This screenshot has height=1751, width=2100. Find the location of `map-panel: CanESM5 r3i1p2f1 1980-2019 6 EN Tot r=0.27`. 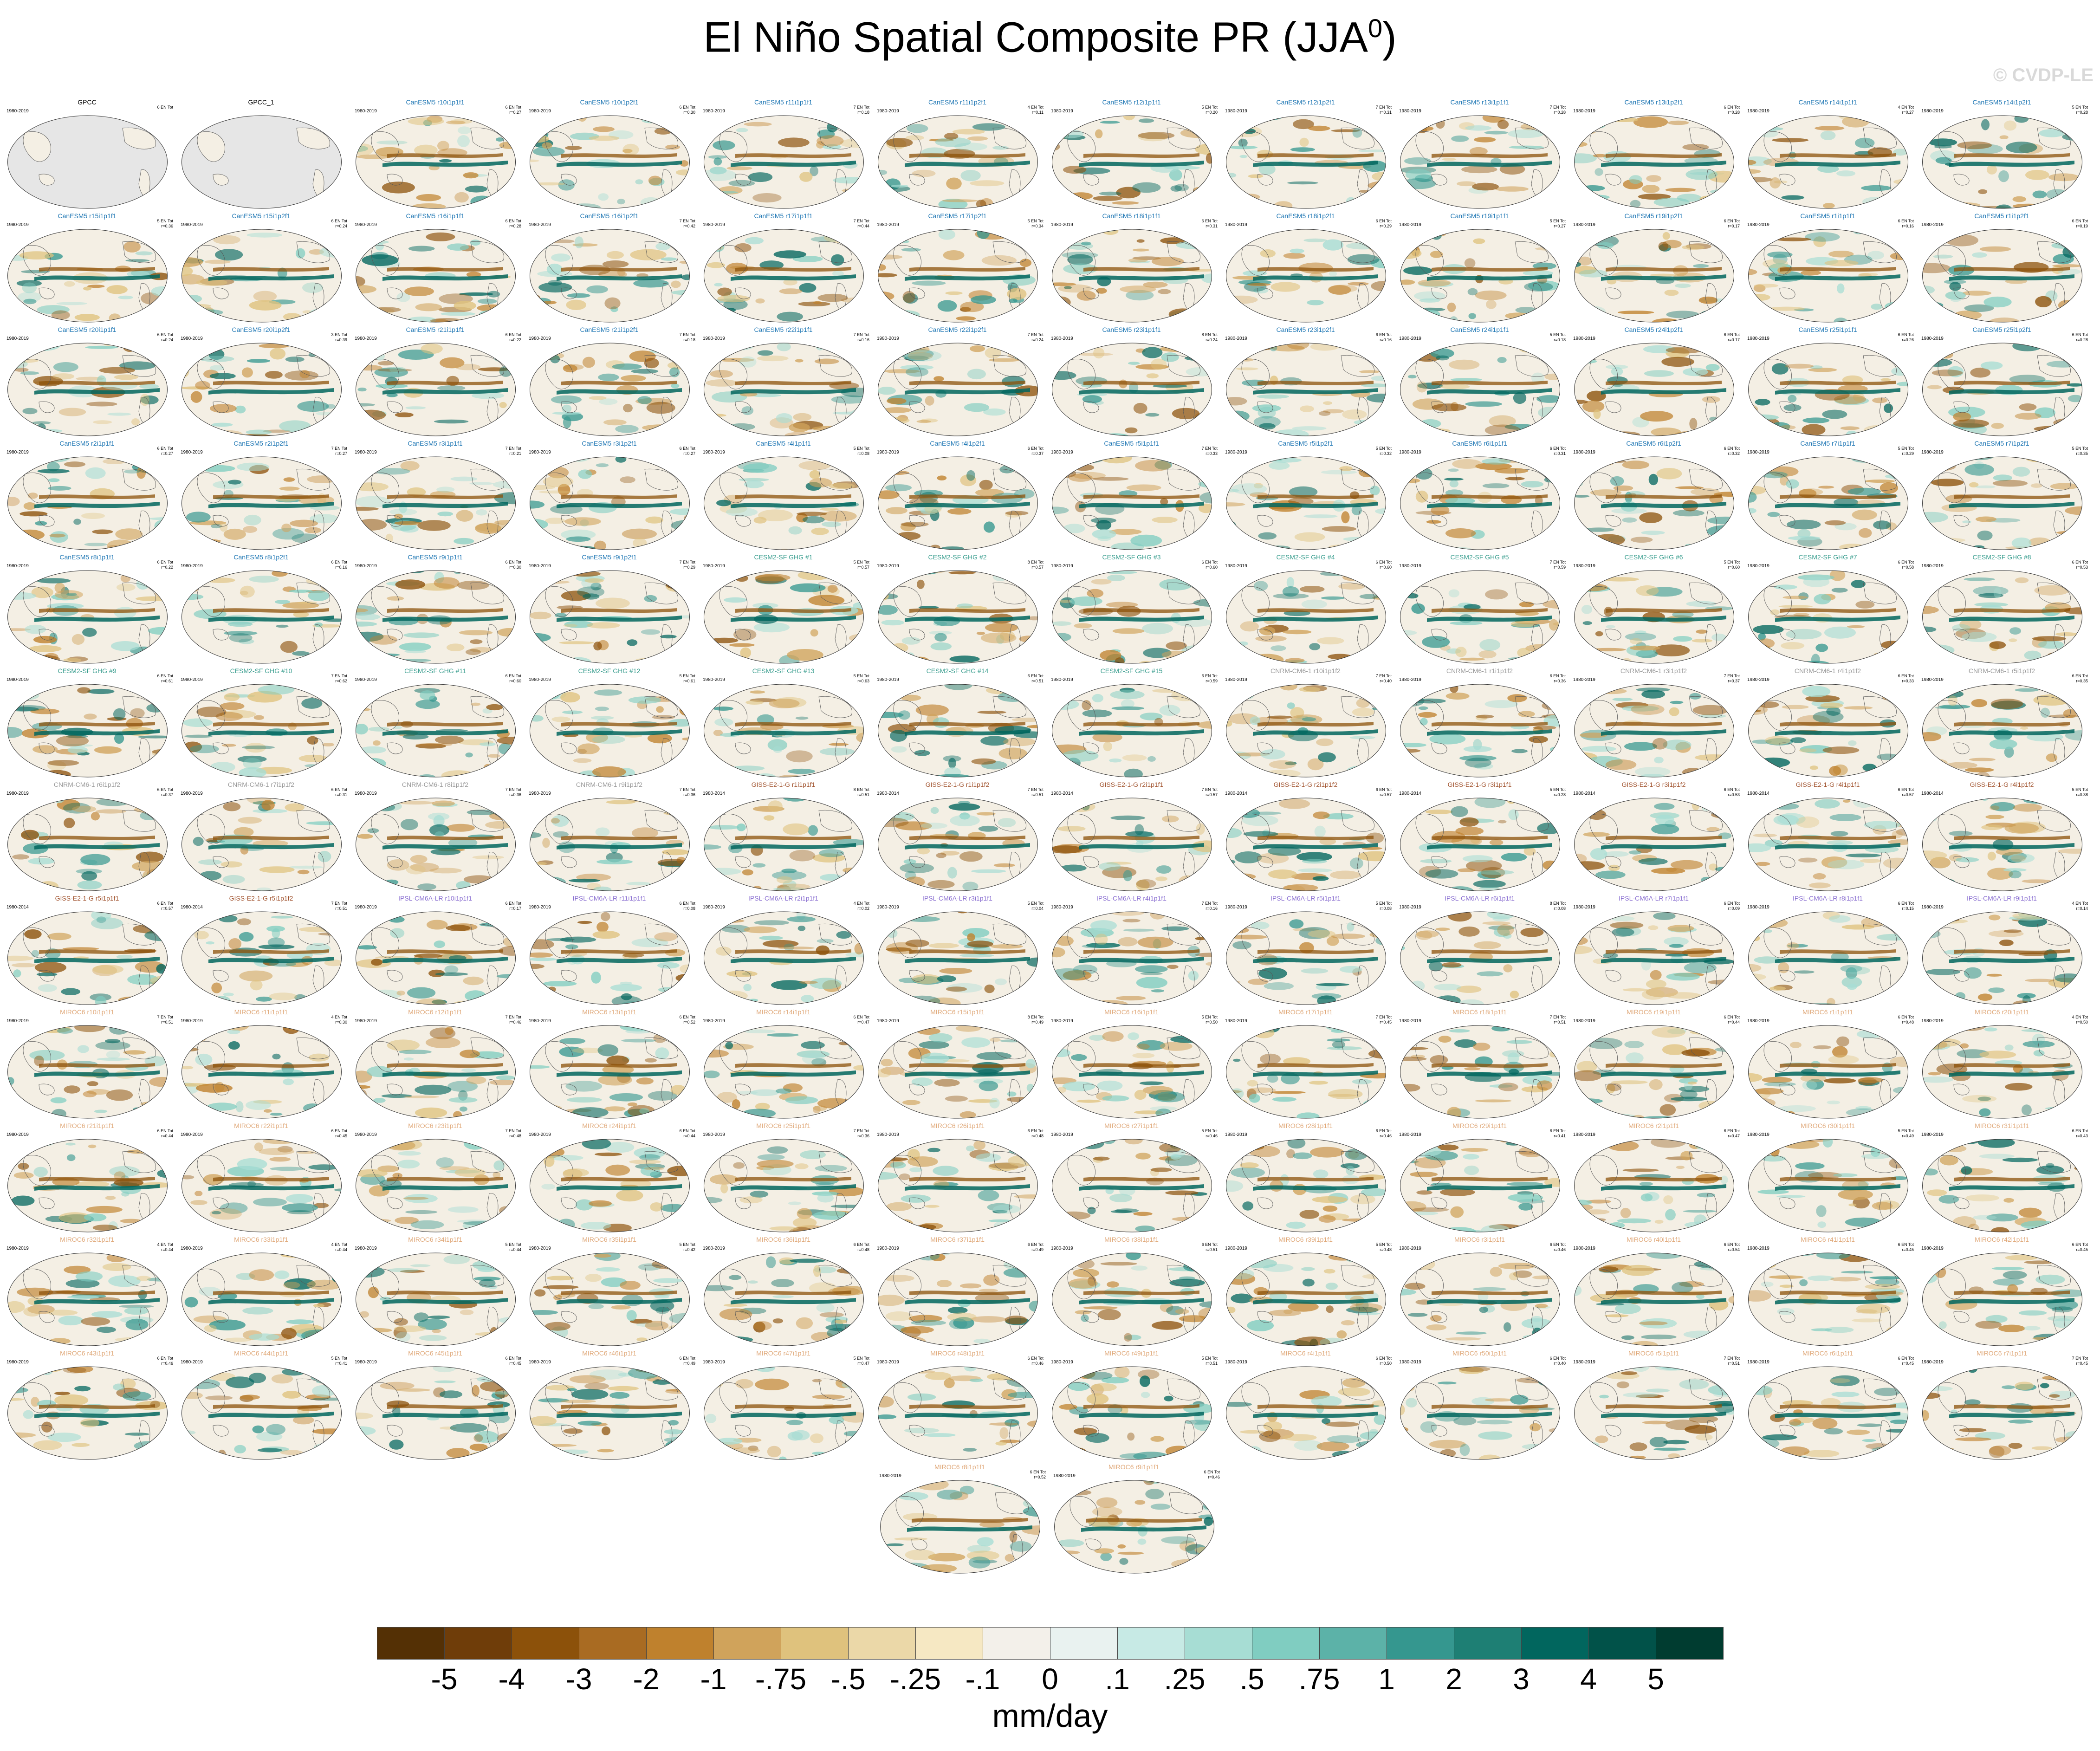

map-panel: CanESM5 r3i1p2f1 1980-2019 6 EN Tot r=0.27 is located at coordinates (609, 496).